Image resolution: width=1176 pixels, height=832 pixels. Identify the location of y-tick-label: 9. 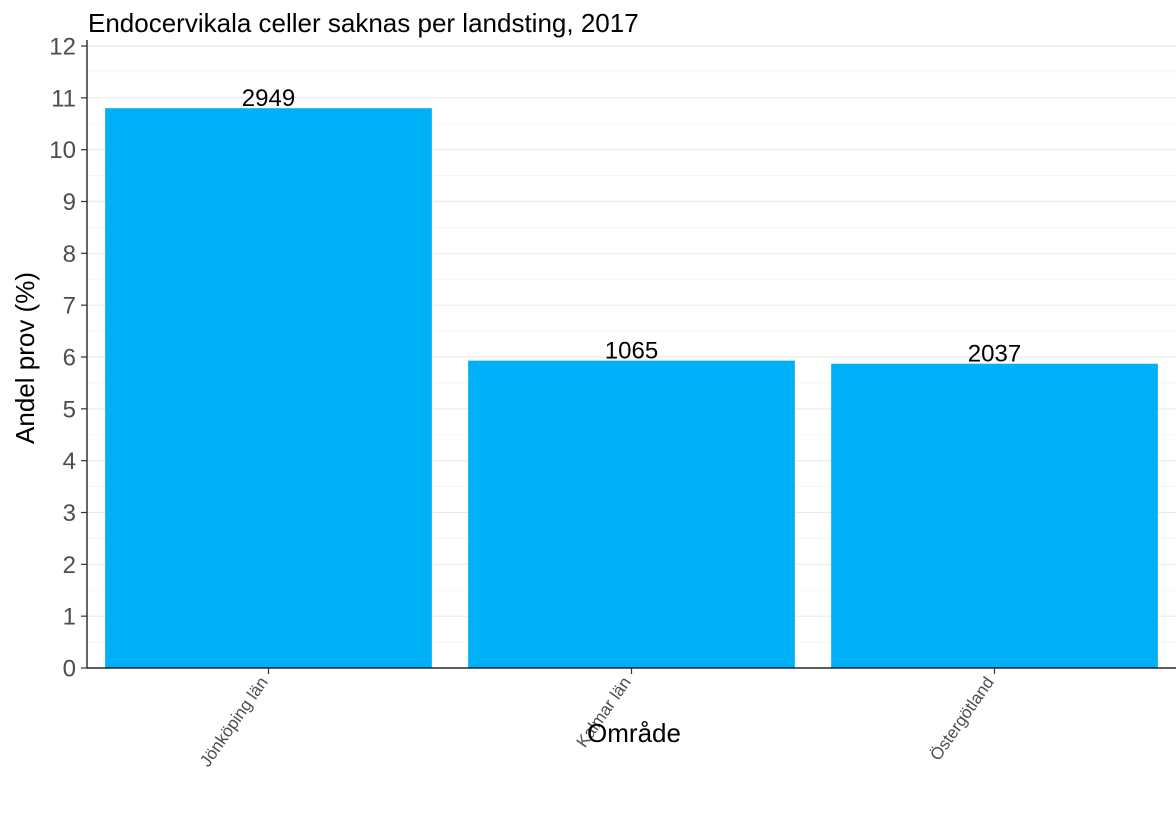
(69, 202).